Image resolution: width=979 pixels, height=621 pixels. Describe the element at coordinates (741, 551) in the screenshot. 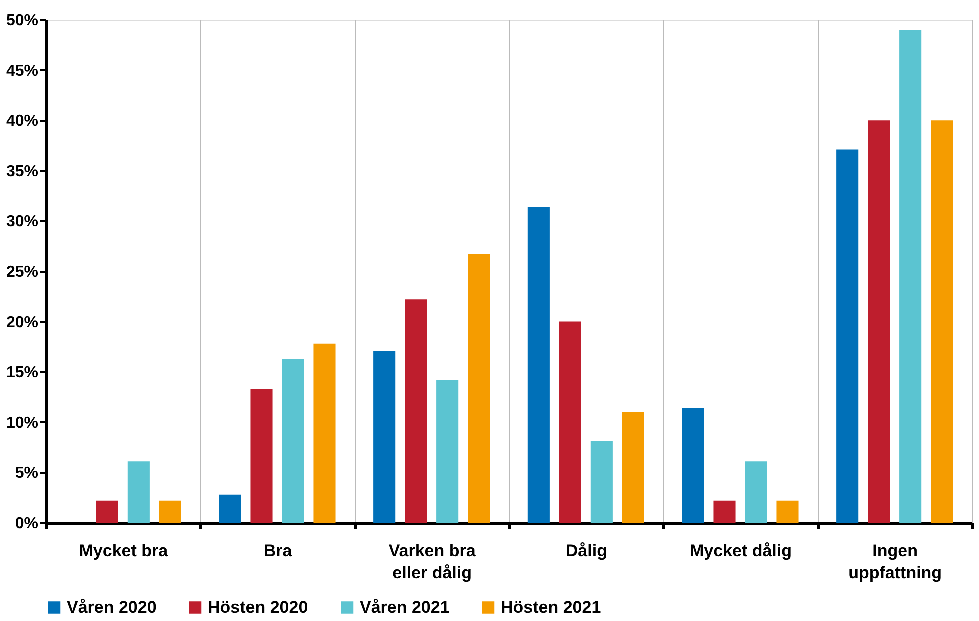

I see `x-tick-label: Mycket dålig` at that location.